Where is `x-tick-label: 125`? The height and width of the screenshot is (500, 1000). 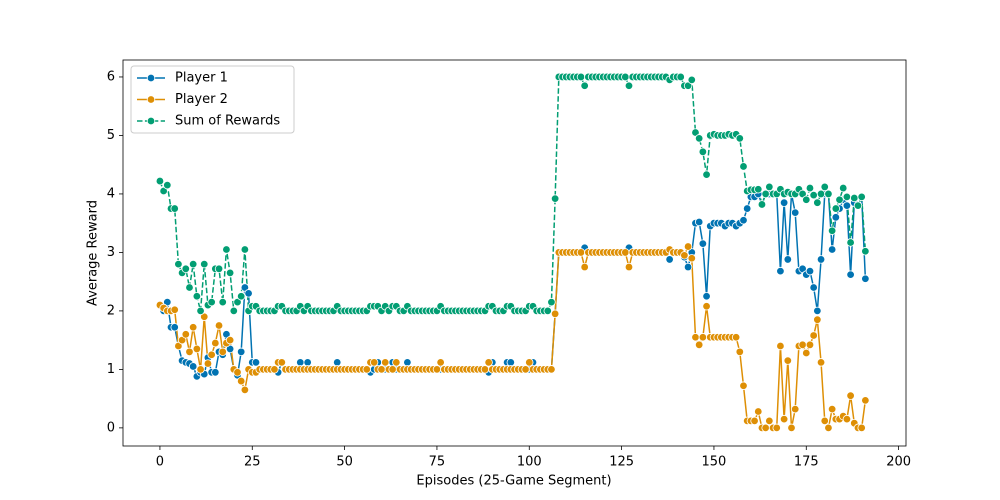
x-tick-label: 125 is located at coordinates (621, 462).